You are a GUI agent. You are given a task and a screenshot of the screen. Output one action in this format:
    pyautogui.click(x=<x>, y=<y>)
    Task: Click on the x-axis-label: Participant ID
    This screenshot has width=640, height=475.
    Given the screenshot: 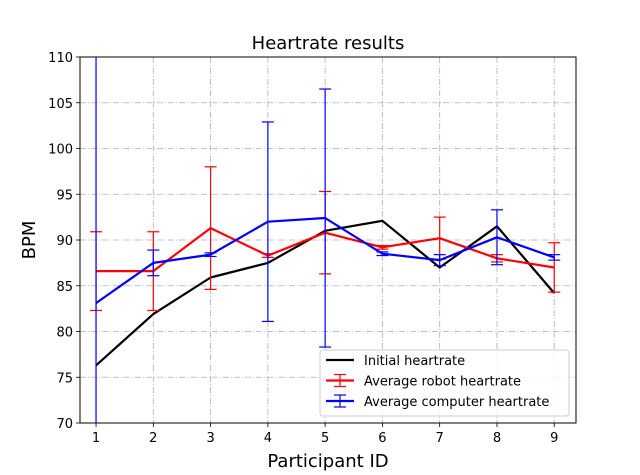 What is the action you would take?
    pyautogui.click(x=327, y=461)
    